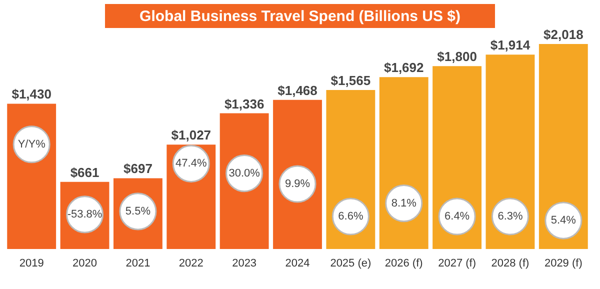  What do you see at coordinates (457, 264) in the screenshot?
I see `x-tick-label: 2027 (f)` at bounding box center [457, 264].